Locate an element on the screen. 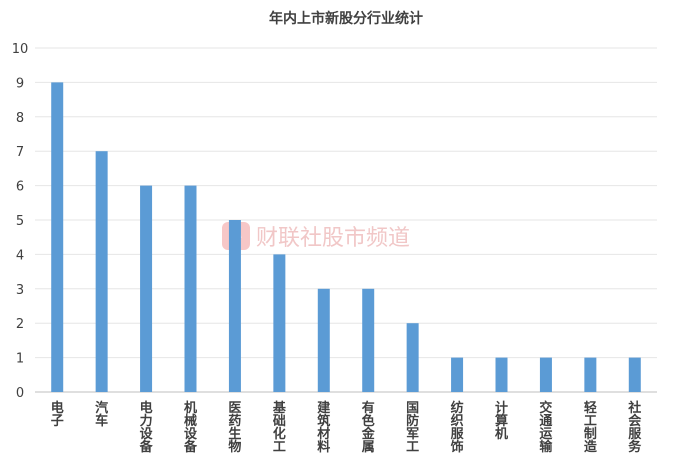 Image resolution: width=692 pixels, height=463 pixels. x-tick-label: 医药生物 is located at coordinates (234, 428).